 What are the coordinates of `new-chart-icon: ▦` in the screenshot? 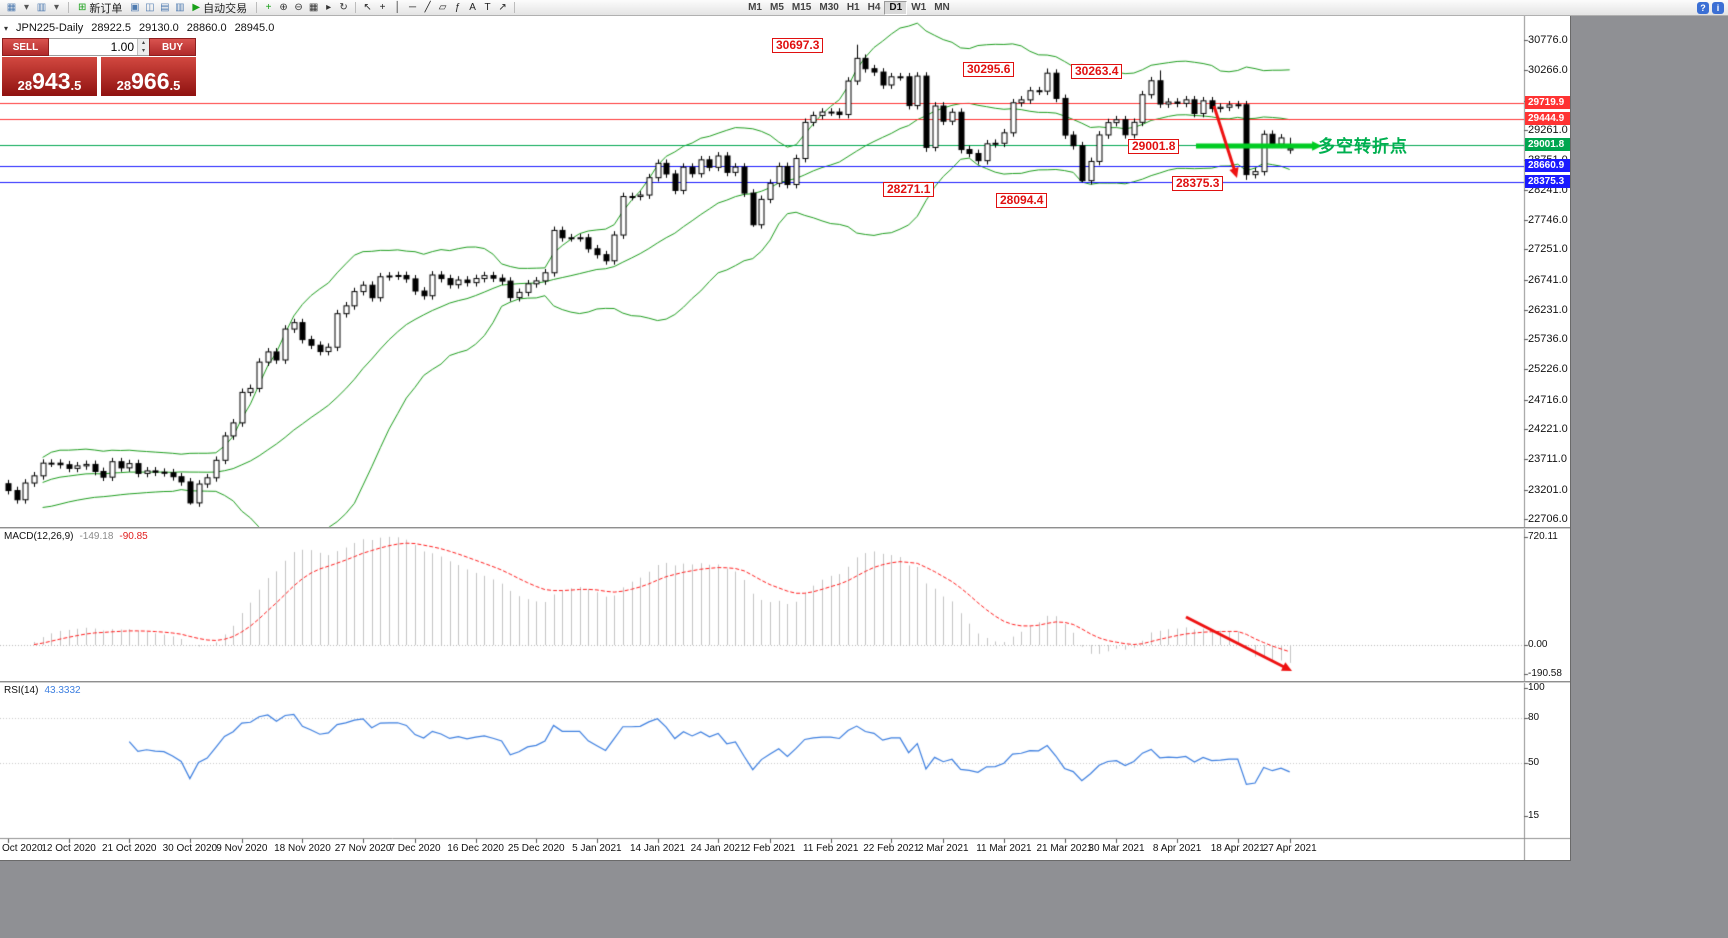 It's located at (11, 7).